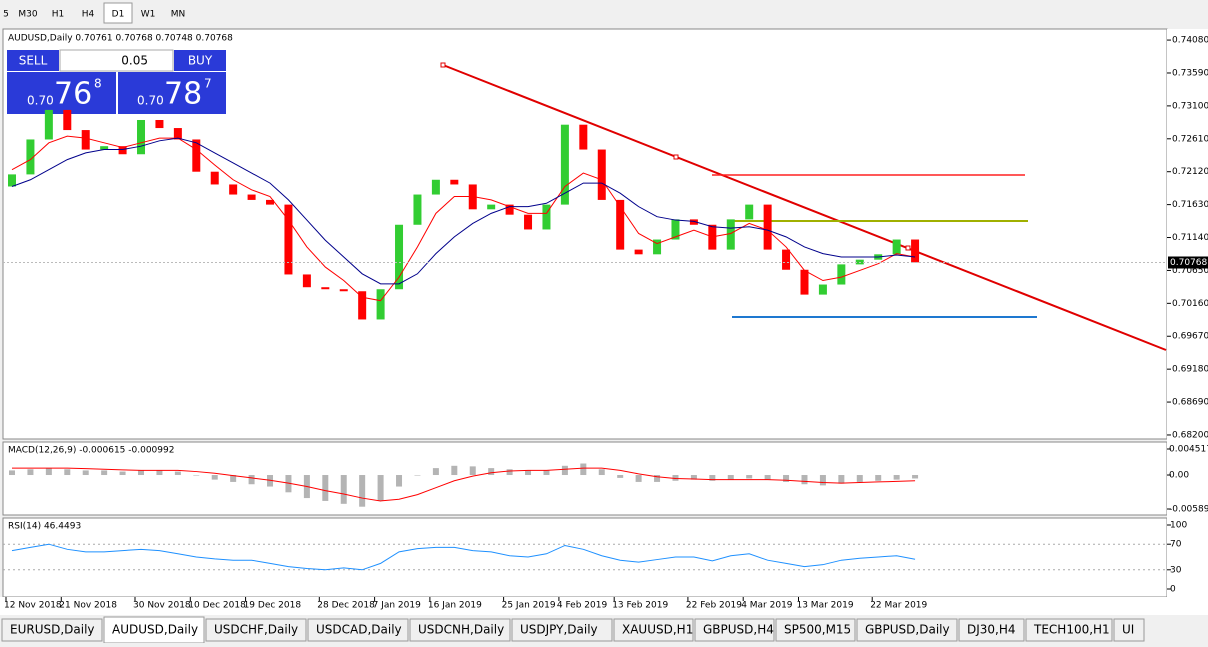  I want to click on y-tick-label: 0.74080, so click(1190, 41).